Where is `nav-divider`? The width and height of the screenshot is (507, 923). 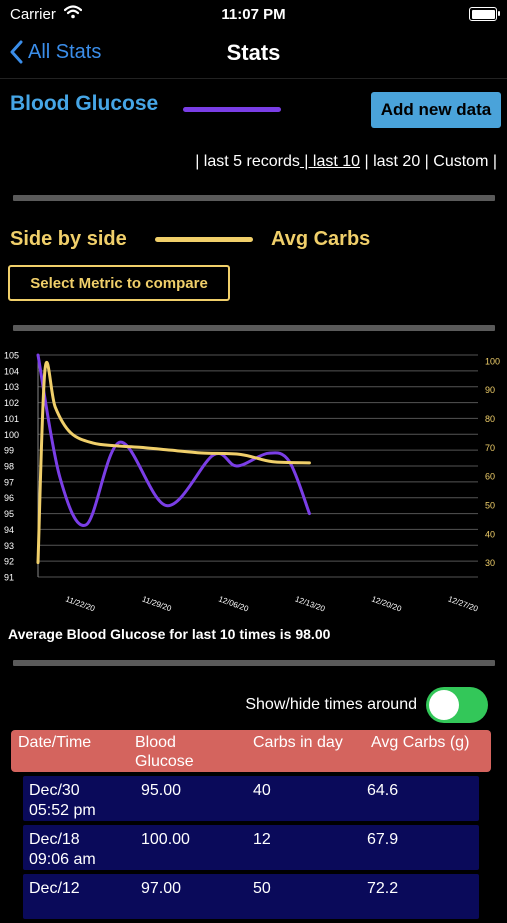
nav-divider is located at coordinates (253, 78).